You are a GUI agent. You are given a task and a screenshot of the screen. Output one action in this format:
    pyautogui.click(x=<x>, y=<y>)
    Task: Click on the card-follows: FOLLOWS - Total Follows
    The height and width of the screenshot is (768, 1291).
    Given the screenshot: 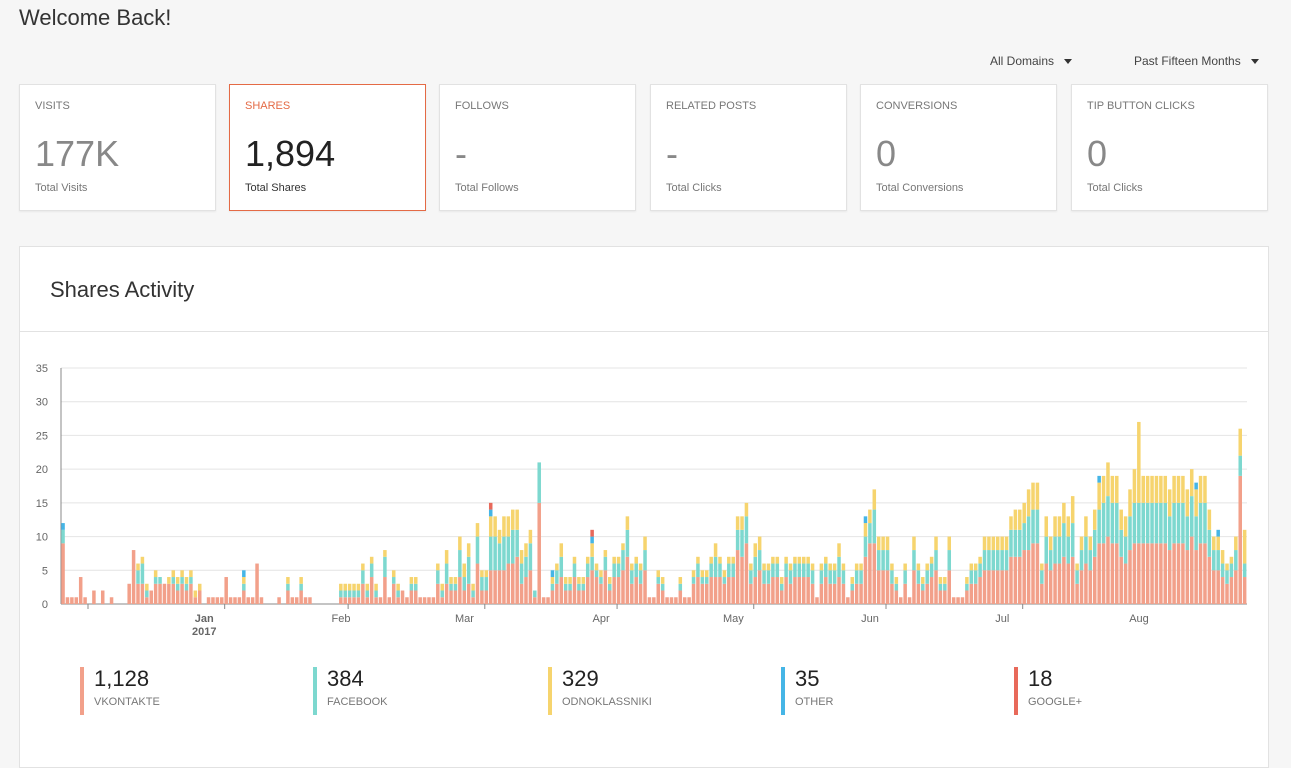 What is the action you would take?
    pyautogui.click(x=537, y=147)
    